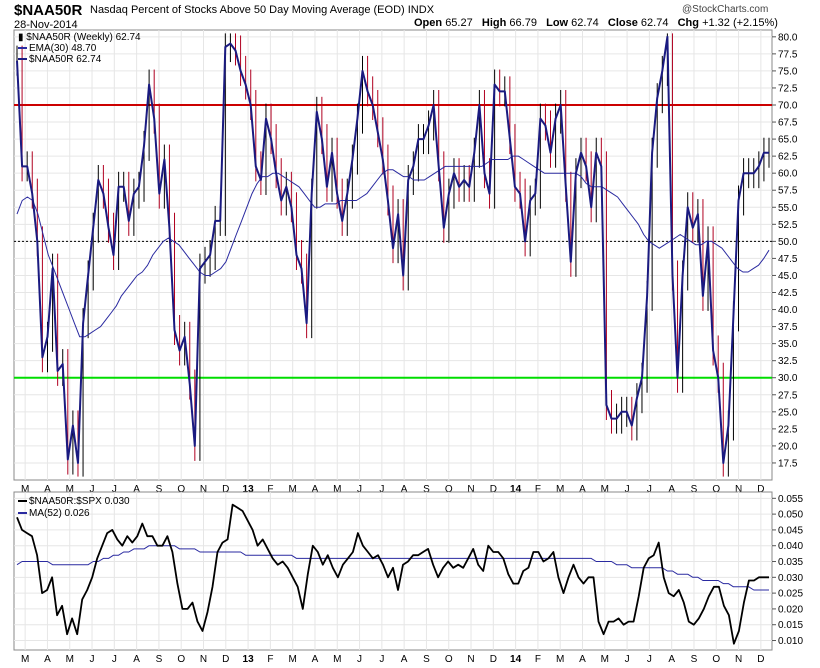 This screenshot has width=820, height=668. Describe the element at coordinates (790, 594) in the screenshot. I see `y-tick-label: 0.025` at that location.